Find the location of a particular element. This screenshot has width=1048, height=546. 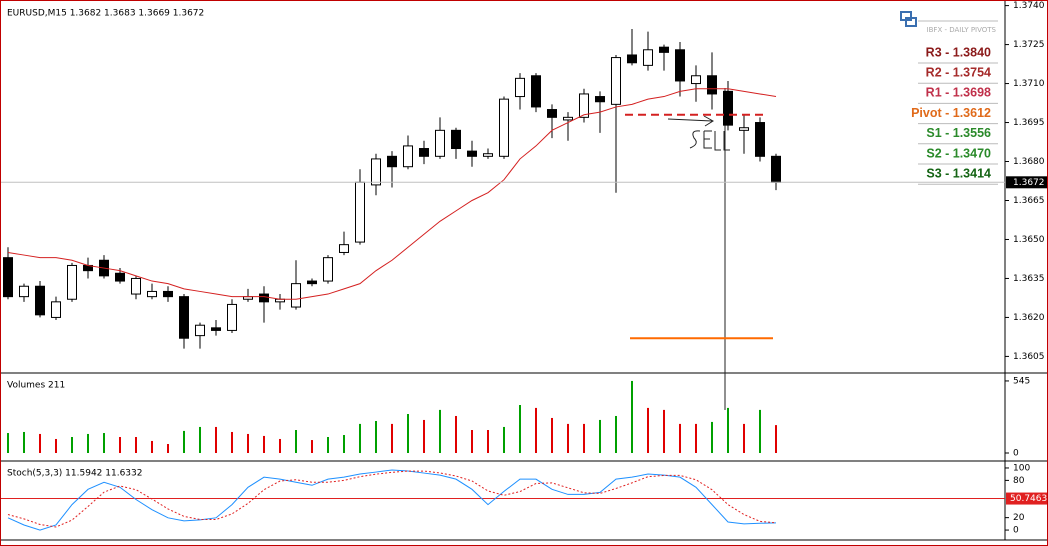

y-tick-label: 1.3605 is located at coordinates (1029, 357).